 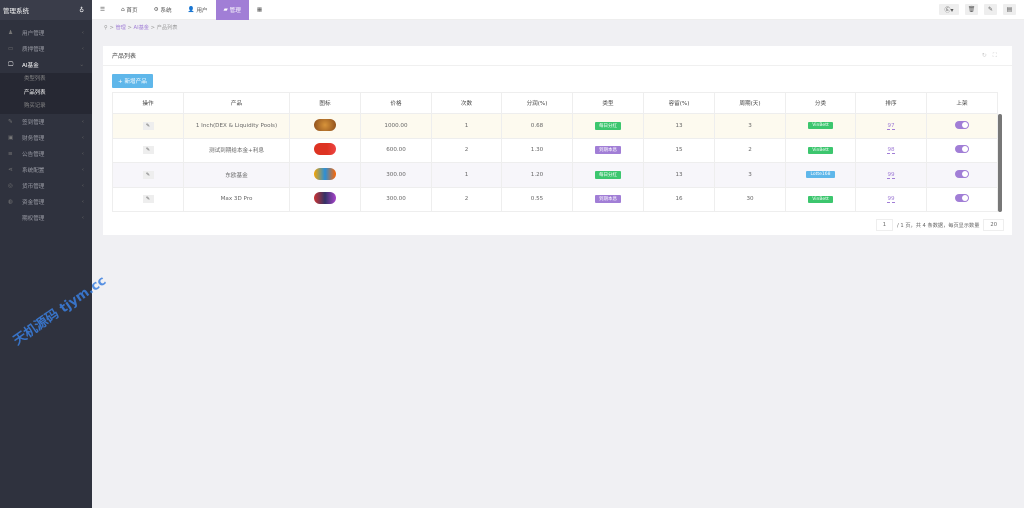 What do you see at coordinates (16, 11) in the screenshot?
I see `brand-title: 管理系统` at bounding box center [16, 11].